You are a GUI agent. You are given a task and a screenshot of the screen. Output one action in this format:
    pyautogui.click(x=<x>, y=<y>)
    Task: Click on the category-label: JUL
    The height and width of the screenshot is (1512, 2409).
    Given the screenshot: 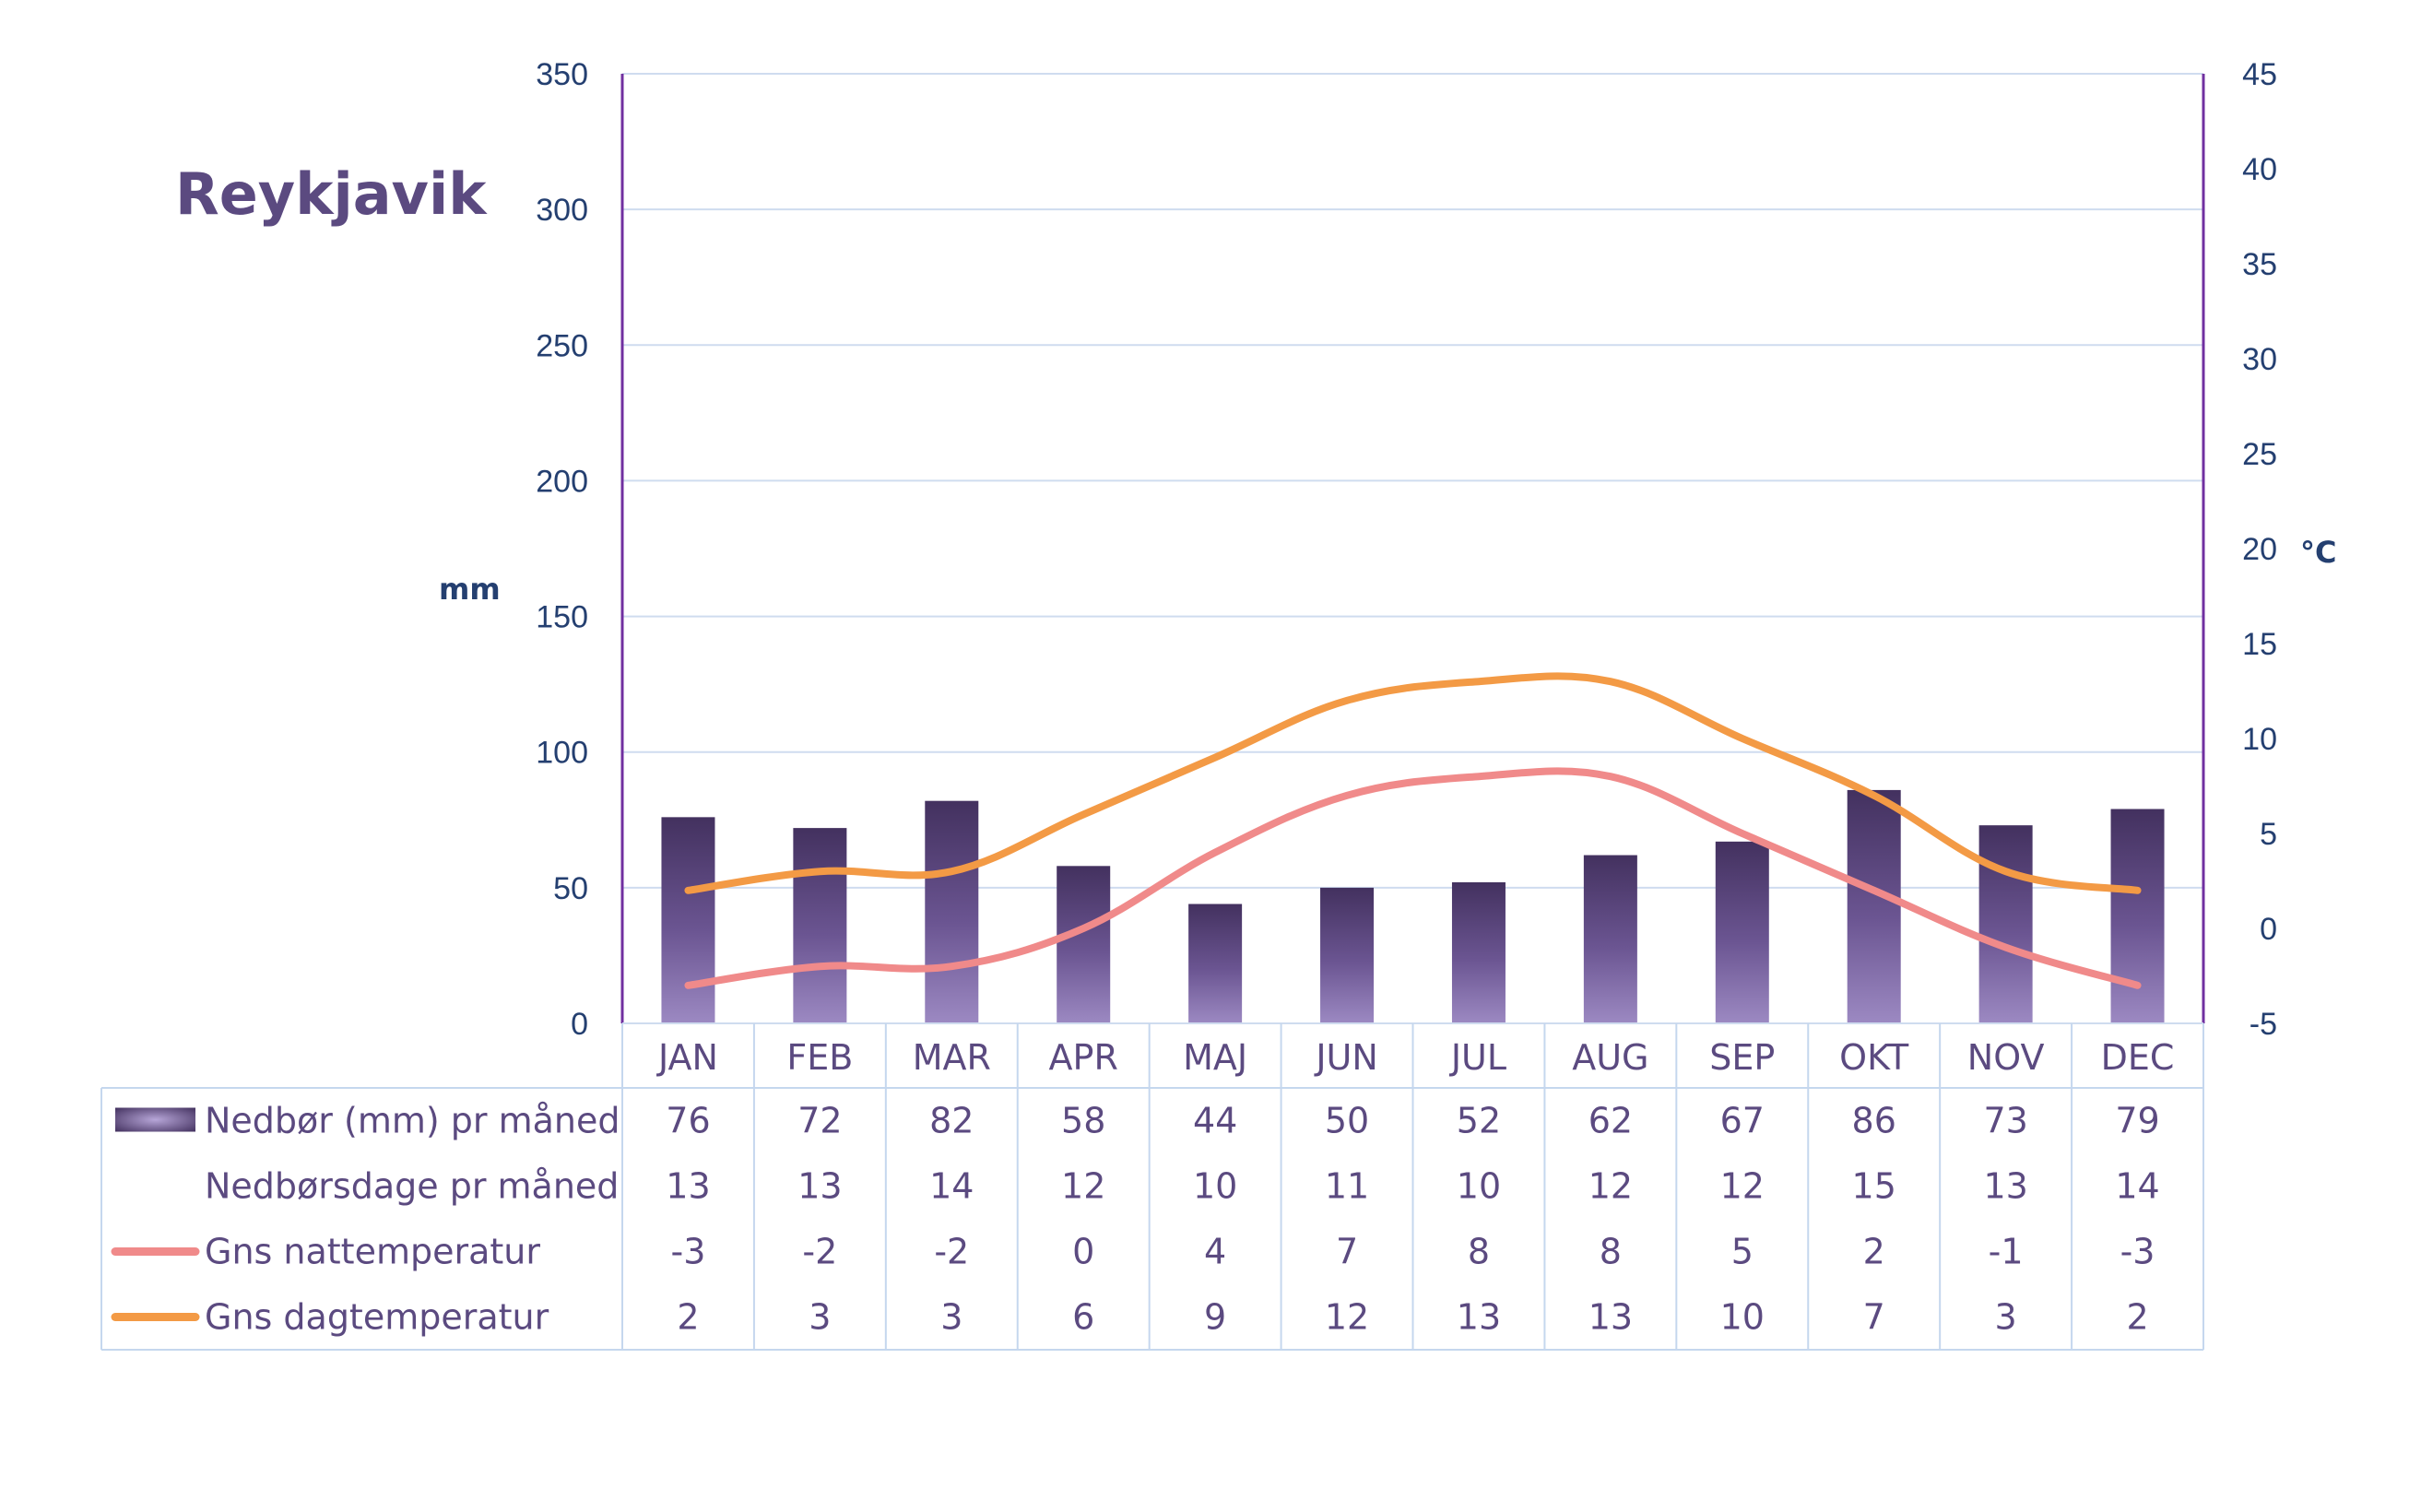 What is the action you would take?
    pyautogui.click(x=1477, y=1058)
    